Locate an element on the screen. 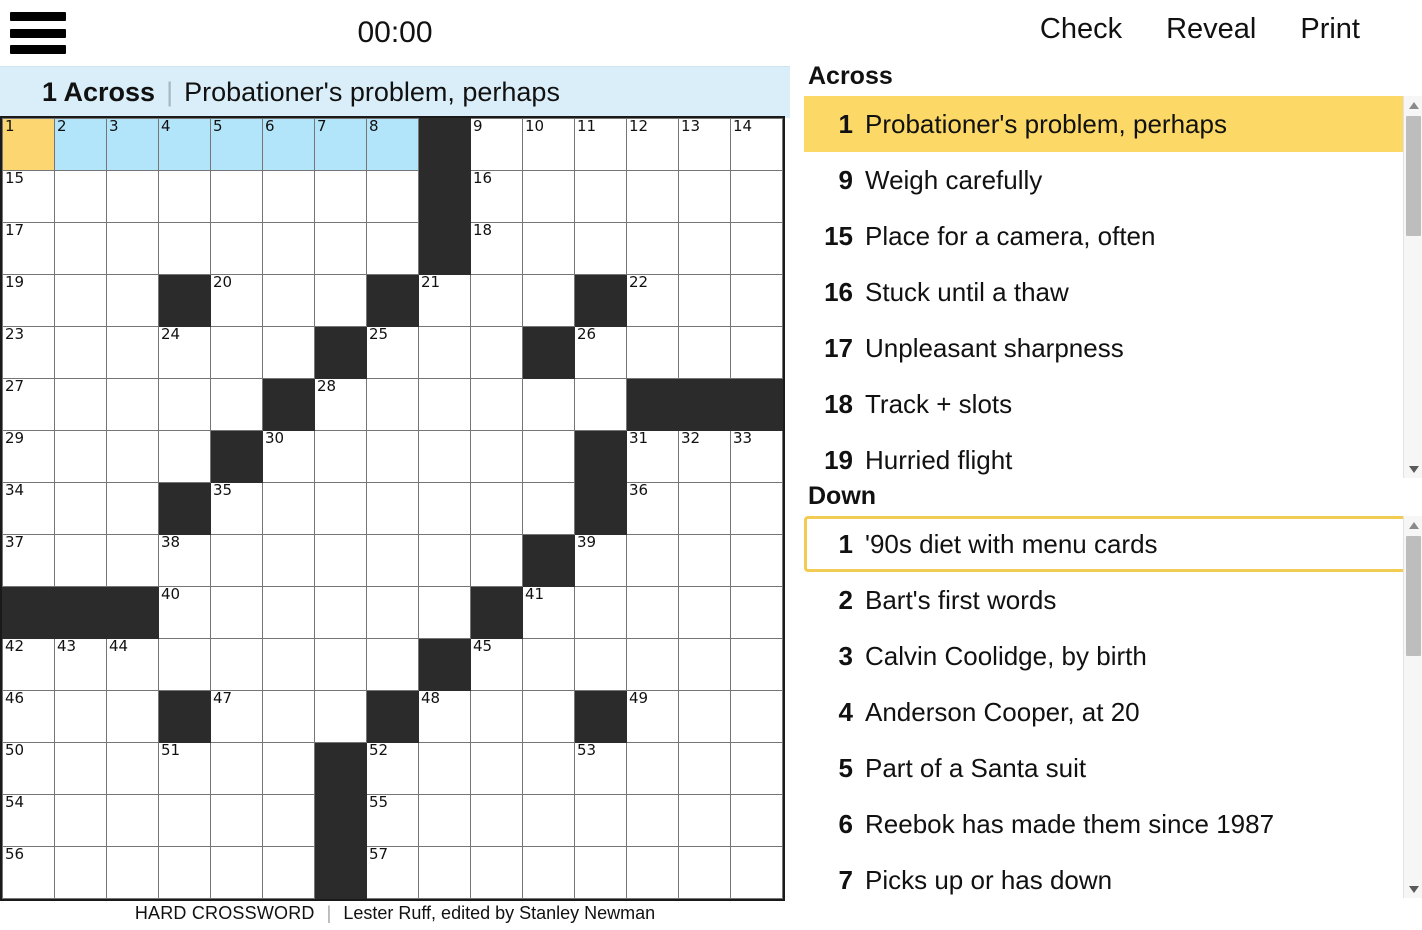 The height and width of the screenshot is (930, 1422). grid-cell: 24 is located at coordinates (184, 352).